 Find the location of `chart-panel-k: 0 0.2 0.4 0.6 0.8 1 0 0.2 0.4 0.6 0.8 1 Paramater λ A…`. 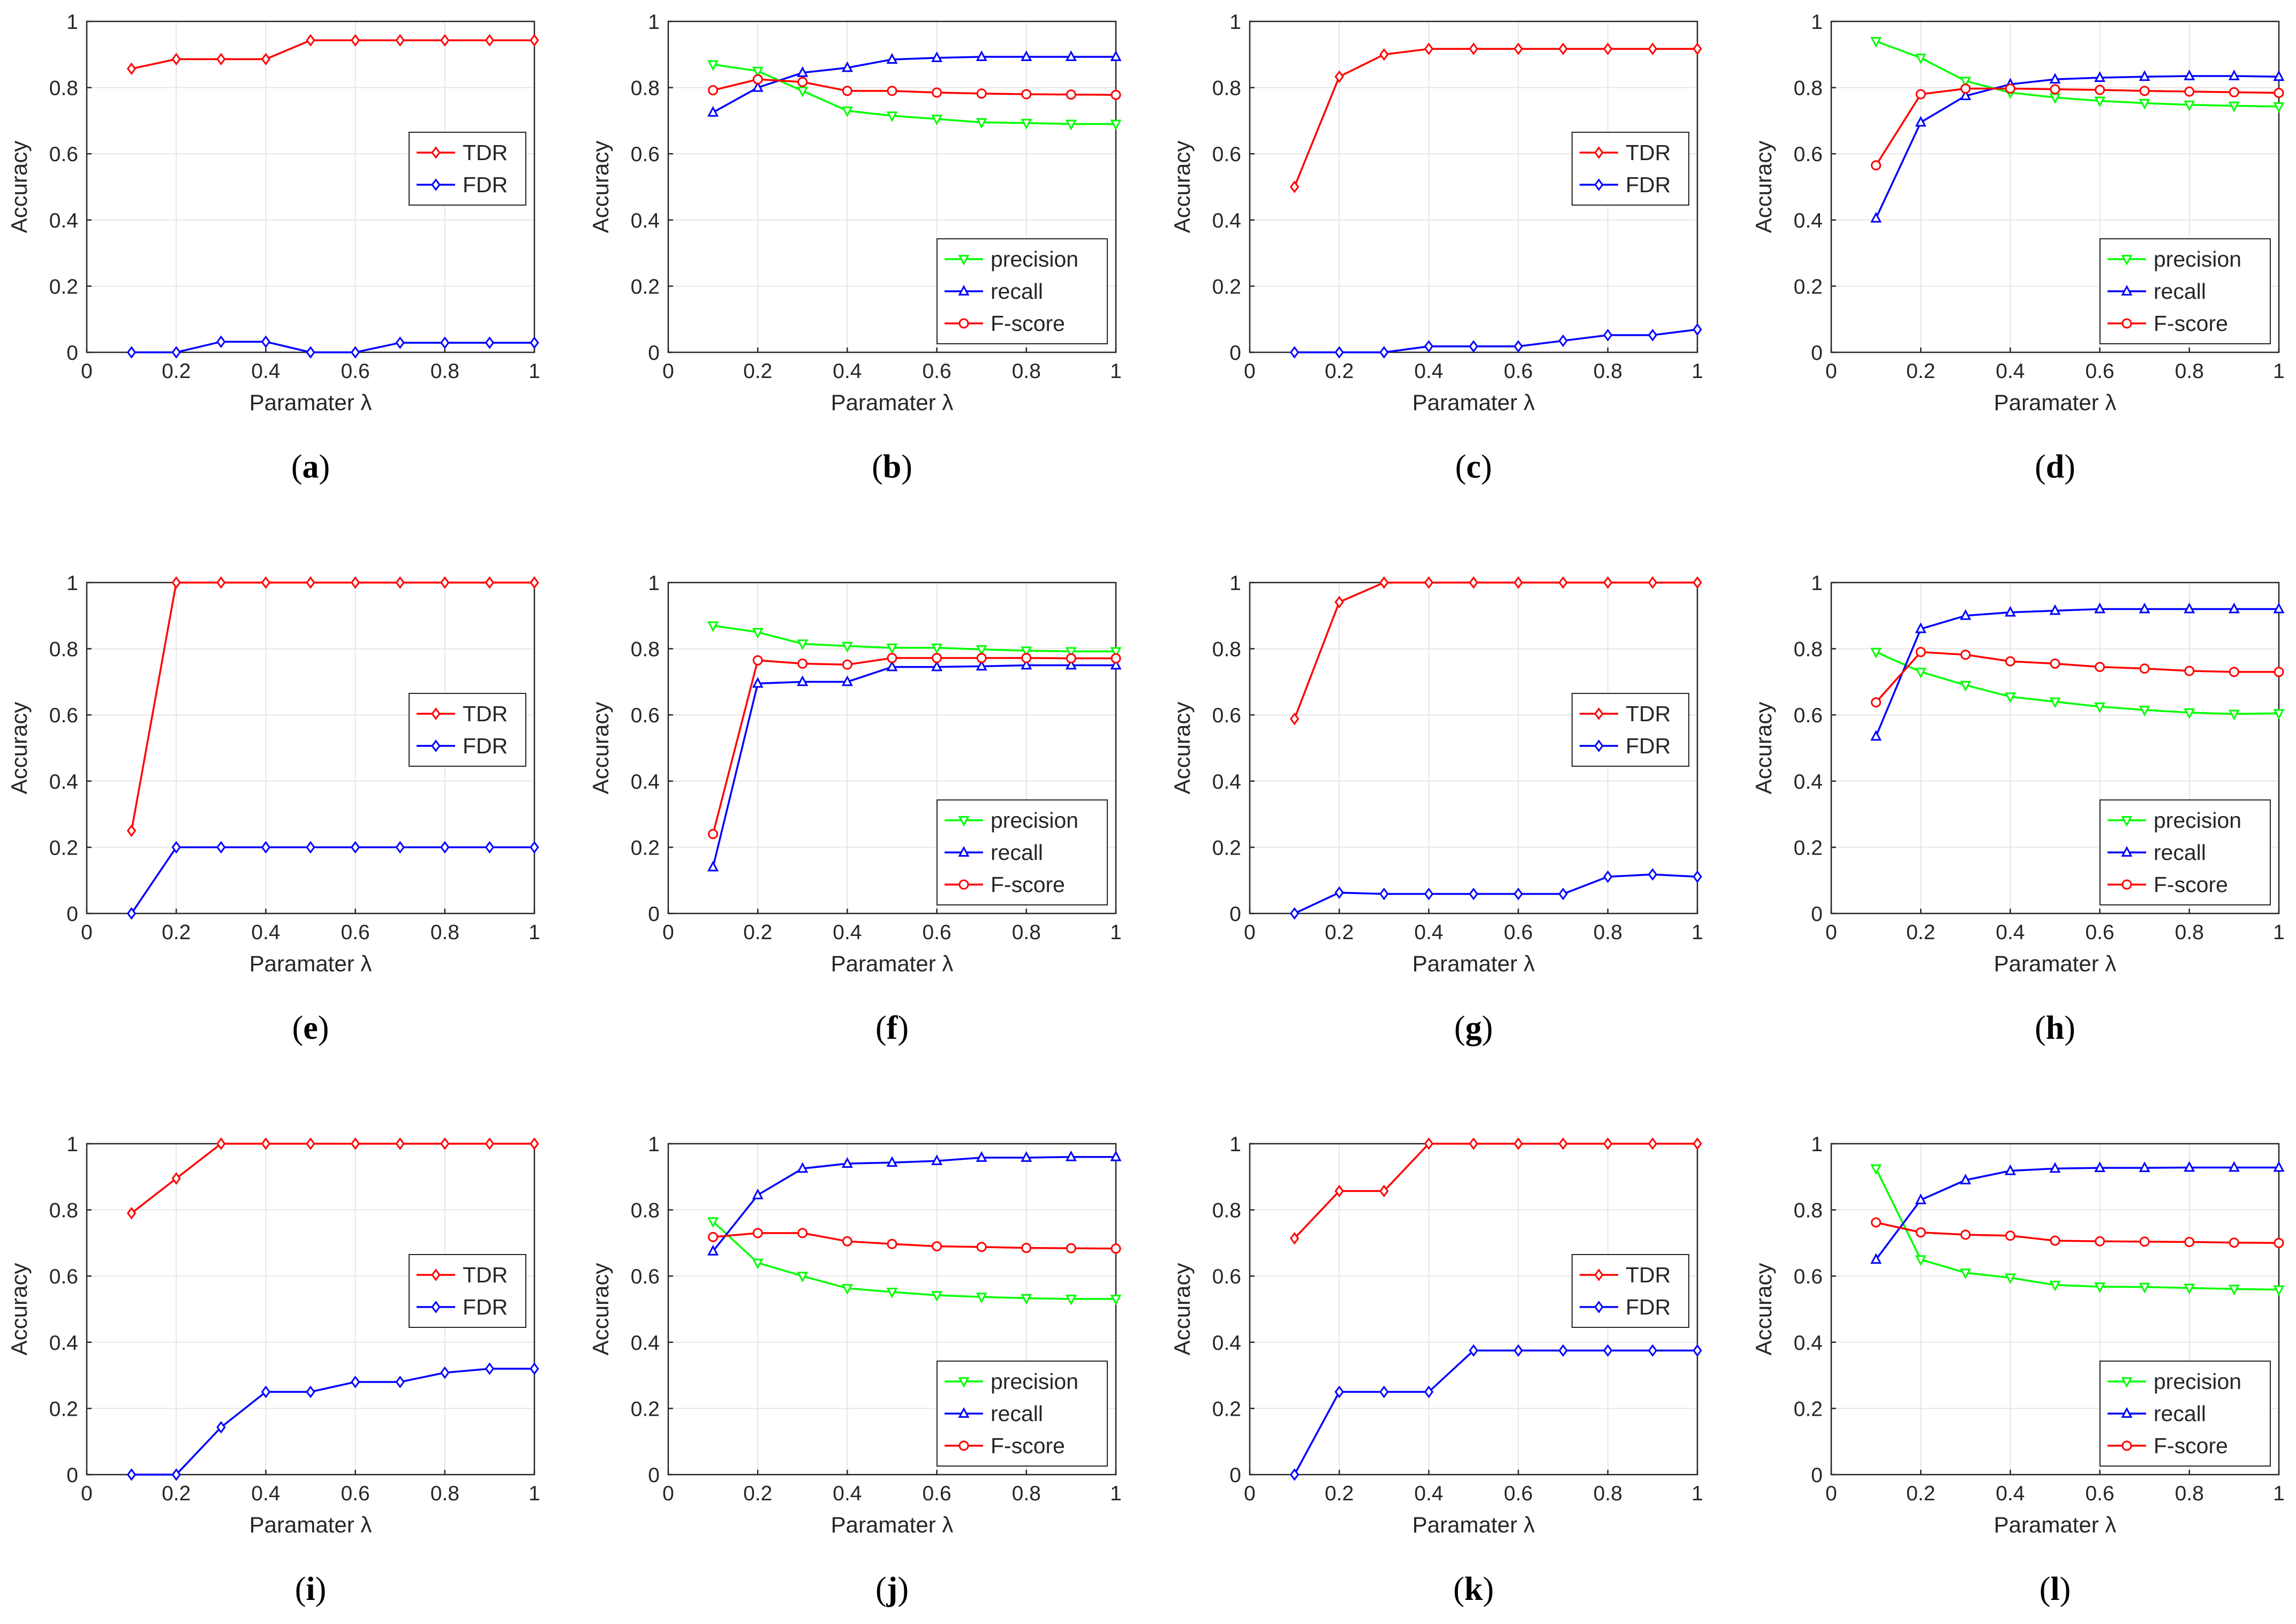

chart-panel-k: 0 0.2 0.4 0.6 0.8 1 0 0.2 0.4 0.6 0.8 1 Paramater λ A… is located at coordinates (1436, 1370).